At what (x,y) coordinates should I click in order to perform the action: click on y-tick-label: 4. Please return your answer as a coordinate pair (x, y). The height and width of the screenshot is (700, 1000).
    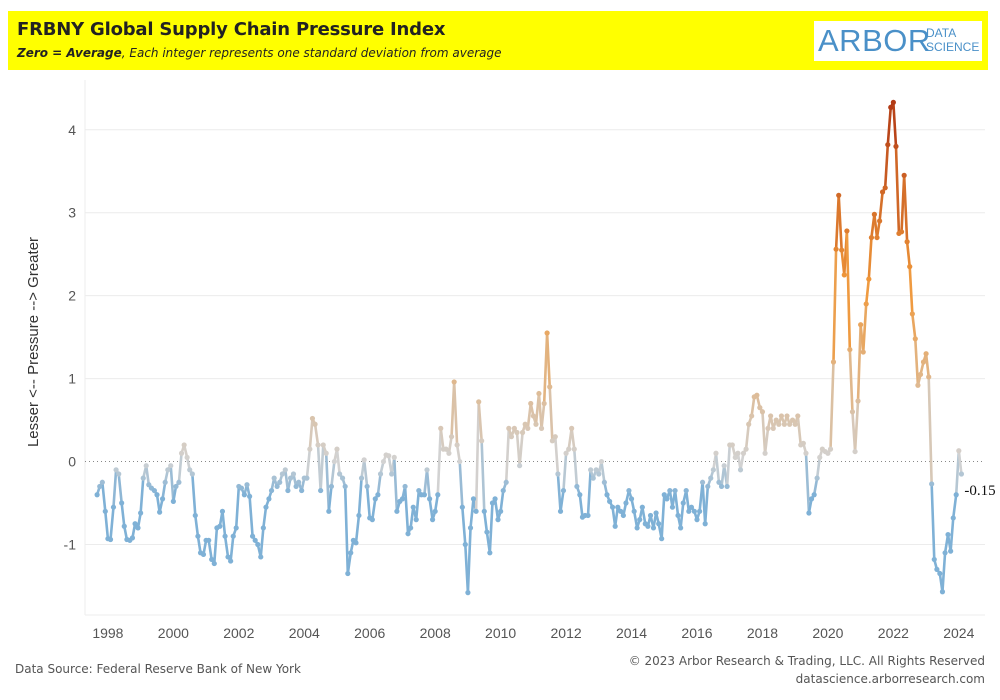
    Looking at the image, I should click on (72, 130).